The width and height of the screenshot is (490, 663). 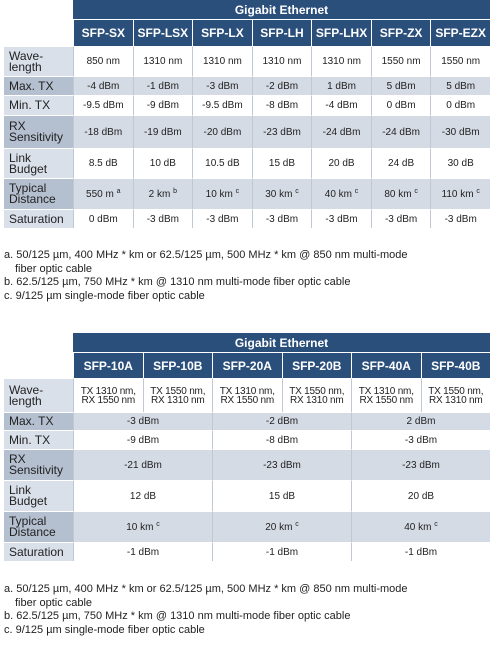 What do you see at coordinates (100, 194) in the screenshot?
I see `cell-value: 550 m` at bounding box center [100, 194].